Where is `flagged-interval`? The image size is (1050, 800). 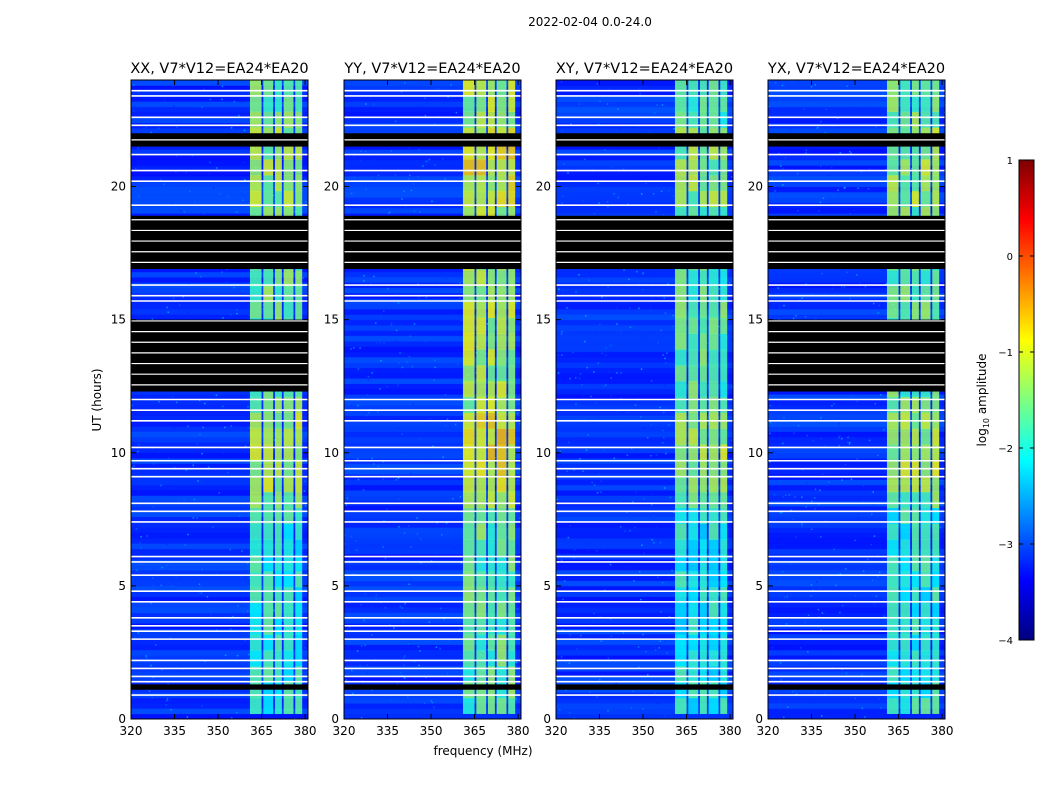
flagged-interval is located at coordinates (219, 687).